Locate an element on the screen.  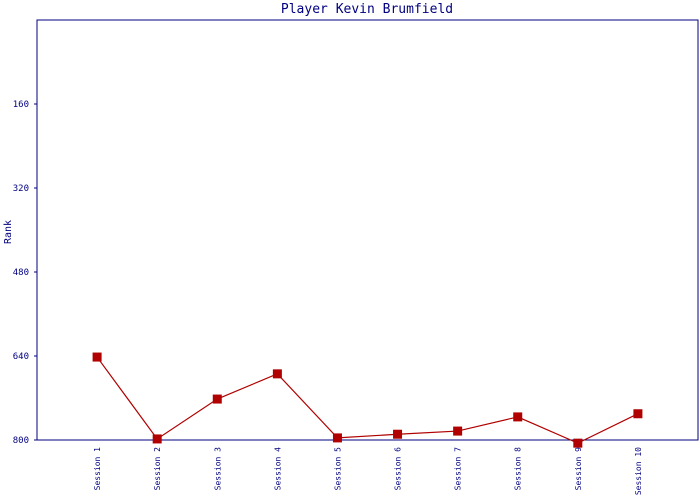
x-tick-label: Session 7 is located at coordinates (458, 469).